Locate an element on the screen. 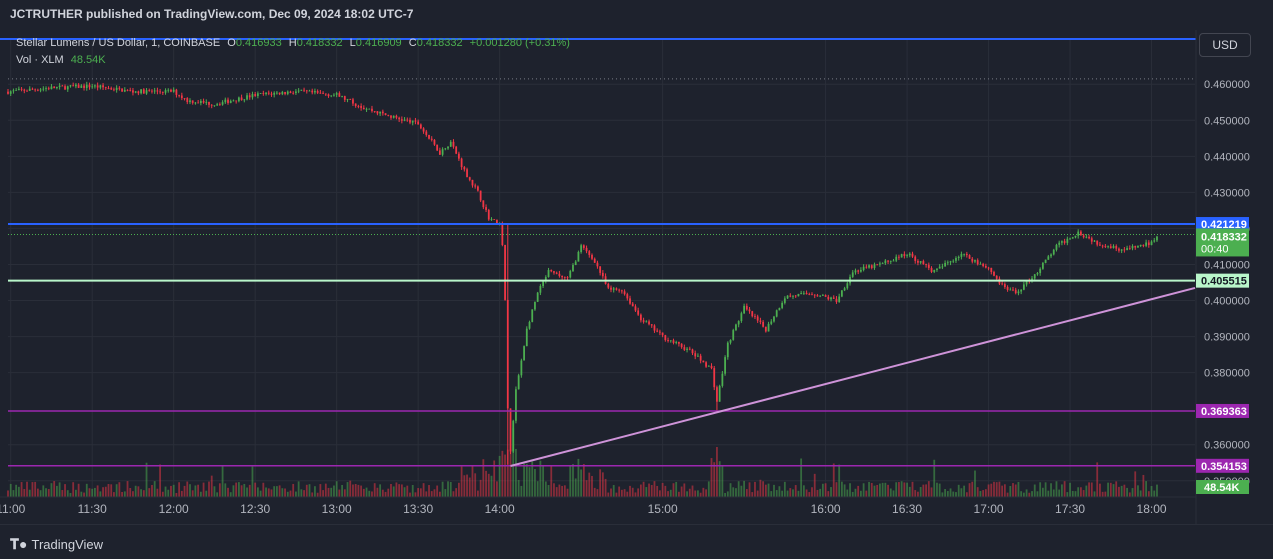  volume-legend: Vol · XLM 48.54K is located at coordinates (293, 60).